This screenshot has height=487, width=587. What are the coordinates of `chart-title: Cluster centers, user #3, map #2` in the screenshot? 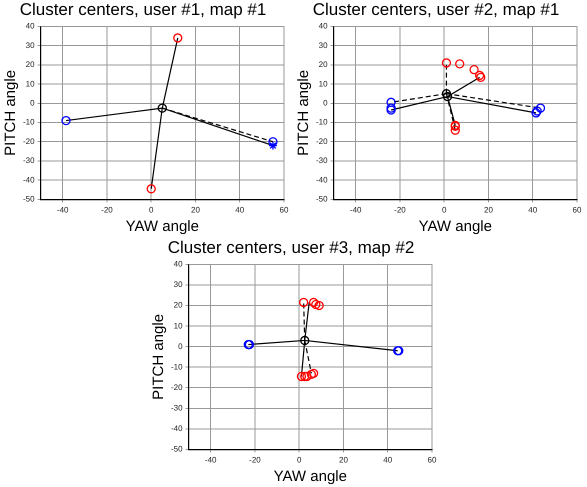 It's located at (291, 247).